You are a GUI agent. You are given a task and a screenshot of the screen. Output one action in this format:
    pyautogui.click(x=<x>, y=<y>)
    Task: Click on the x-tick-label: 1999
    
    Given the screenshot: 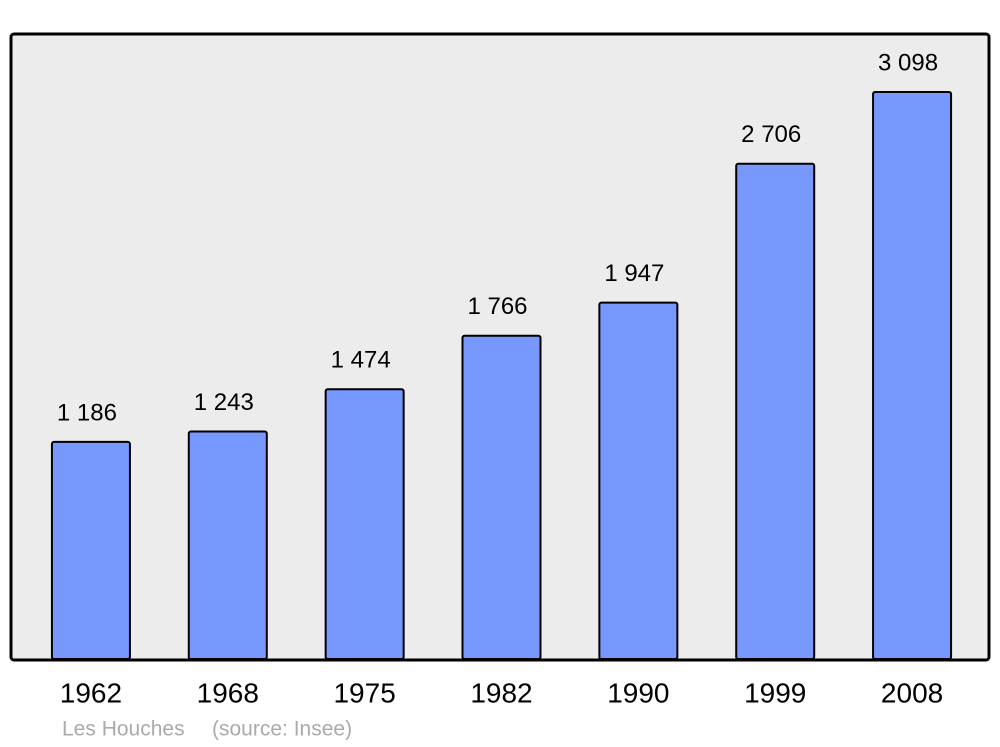 What is the action you would take?
    pyautogui.click(x=775, y=692)
    